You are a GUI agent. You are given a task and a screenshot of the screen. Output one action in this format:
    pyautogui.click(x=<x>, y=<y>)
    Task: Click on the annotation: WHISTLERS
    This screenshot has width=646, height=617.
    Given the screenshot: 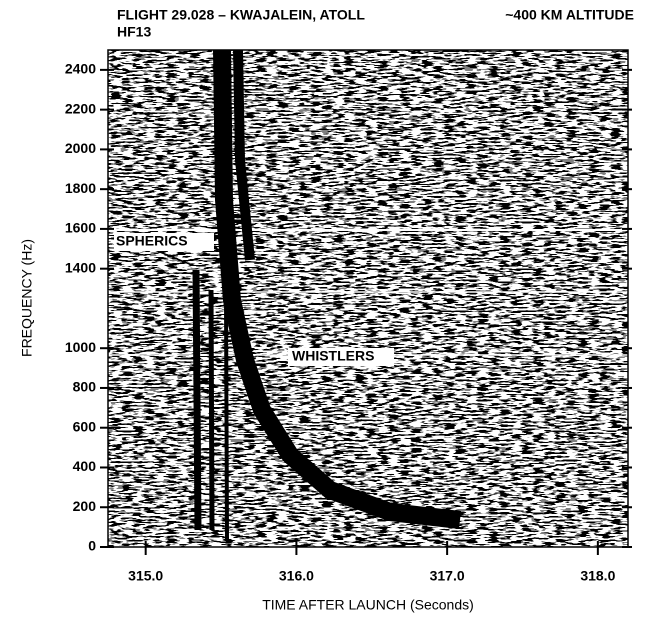 What is the action you would take?
    pyautogui.click(x=333, y=356)
    